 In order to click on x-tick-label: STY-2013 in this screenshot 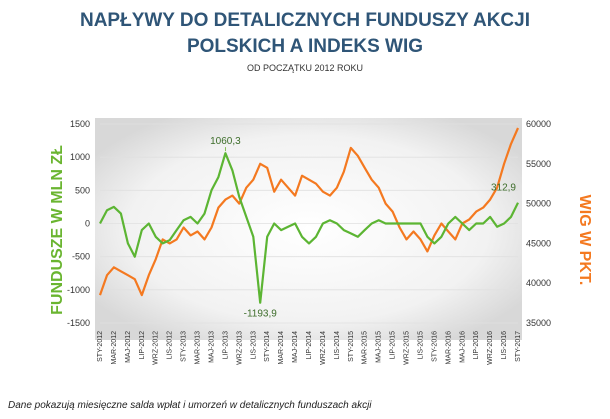, I will do `click(184, 346)`.